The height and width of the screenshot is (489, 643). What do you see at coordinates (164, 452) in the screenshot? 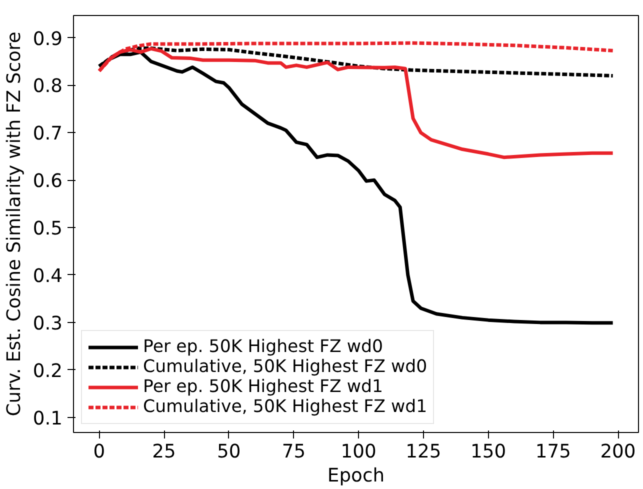
I see `x-tick-label: 25` at bounding box center [164, 452].